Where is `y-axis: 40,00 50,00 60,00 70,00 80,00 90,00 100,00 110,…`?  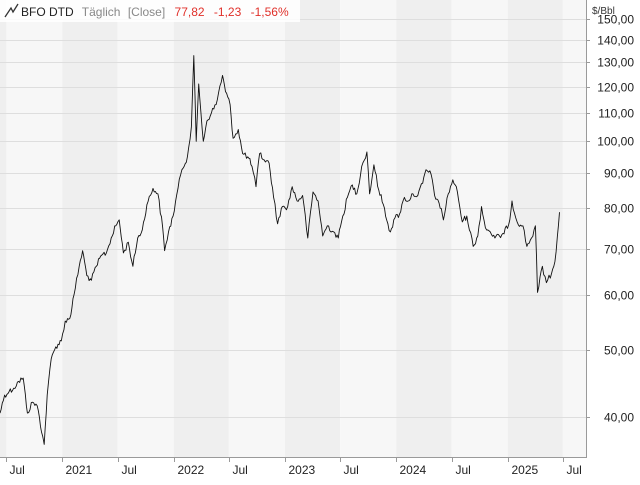
y-axis: 40,00 50,00 60,00 70,00 80,00 90,00 100,00 110,… is located at coordinates (610, 219).